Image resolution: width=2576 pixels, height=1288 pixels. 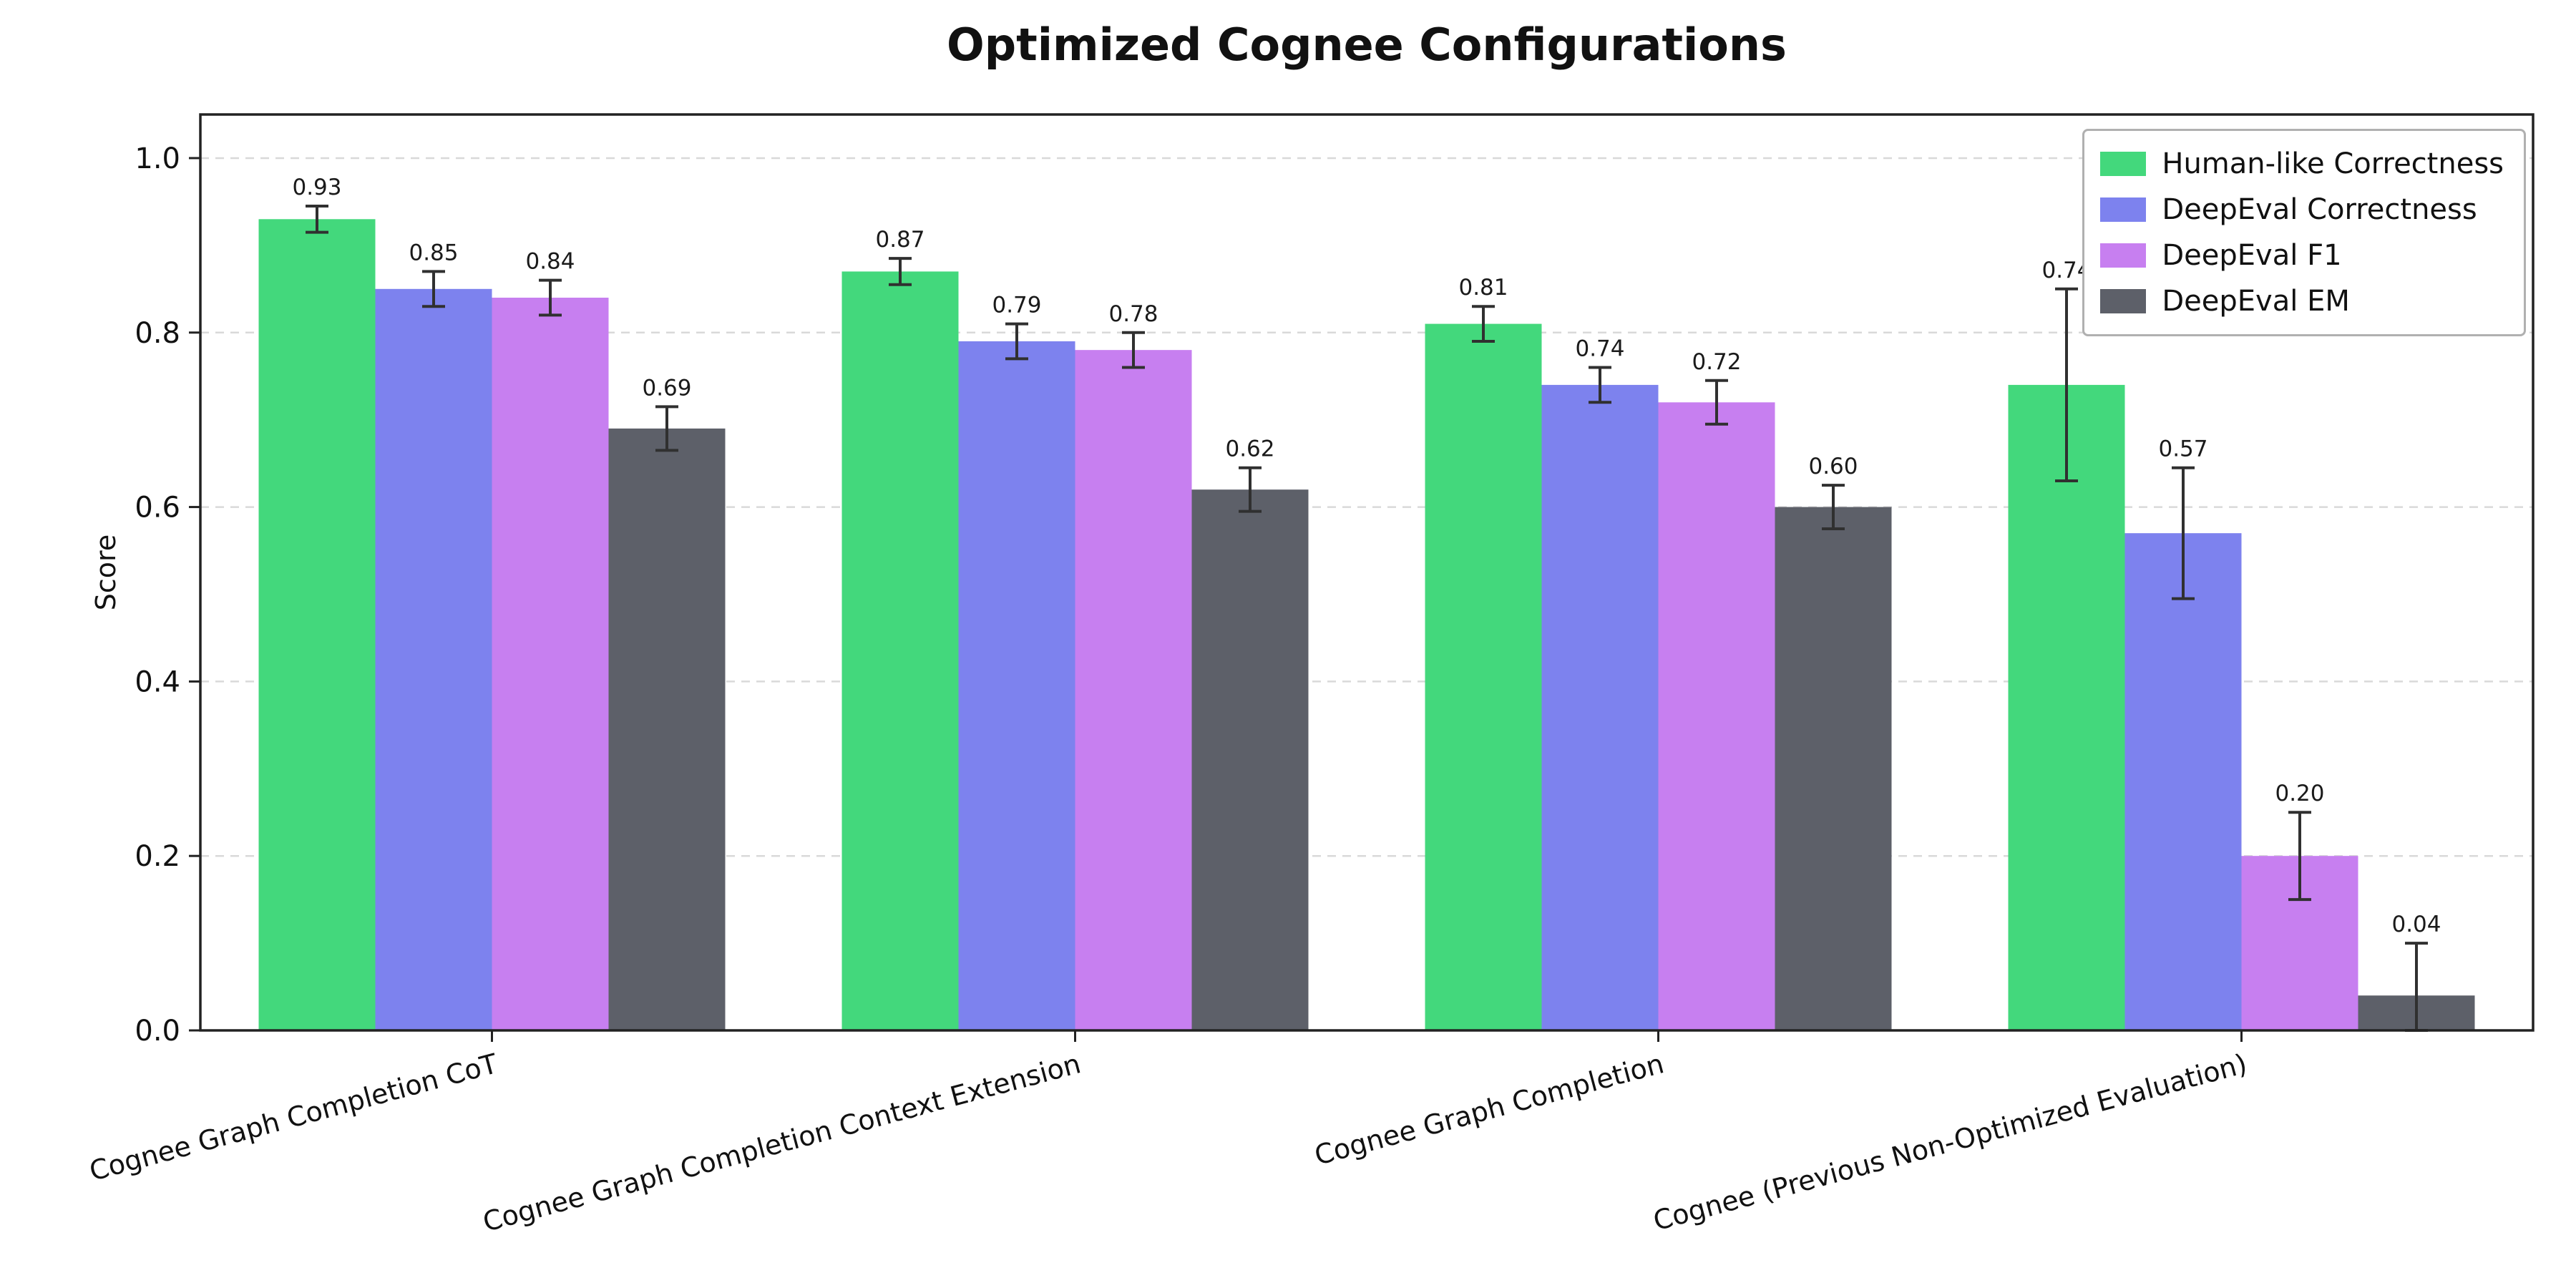 I want to click on legend-item: Human-like Correctness, so click(x=2302, y=164).